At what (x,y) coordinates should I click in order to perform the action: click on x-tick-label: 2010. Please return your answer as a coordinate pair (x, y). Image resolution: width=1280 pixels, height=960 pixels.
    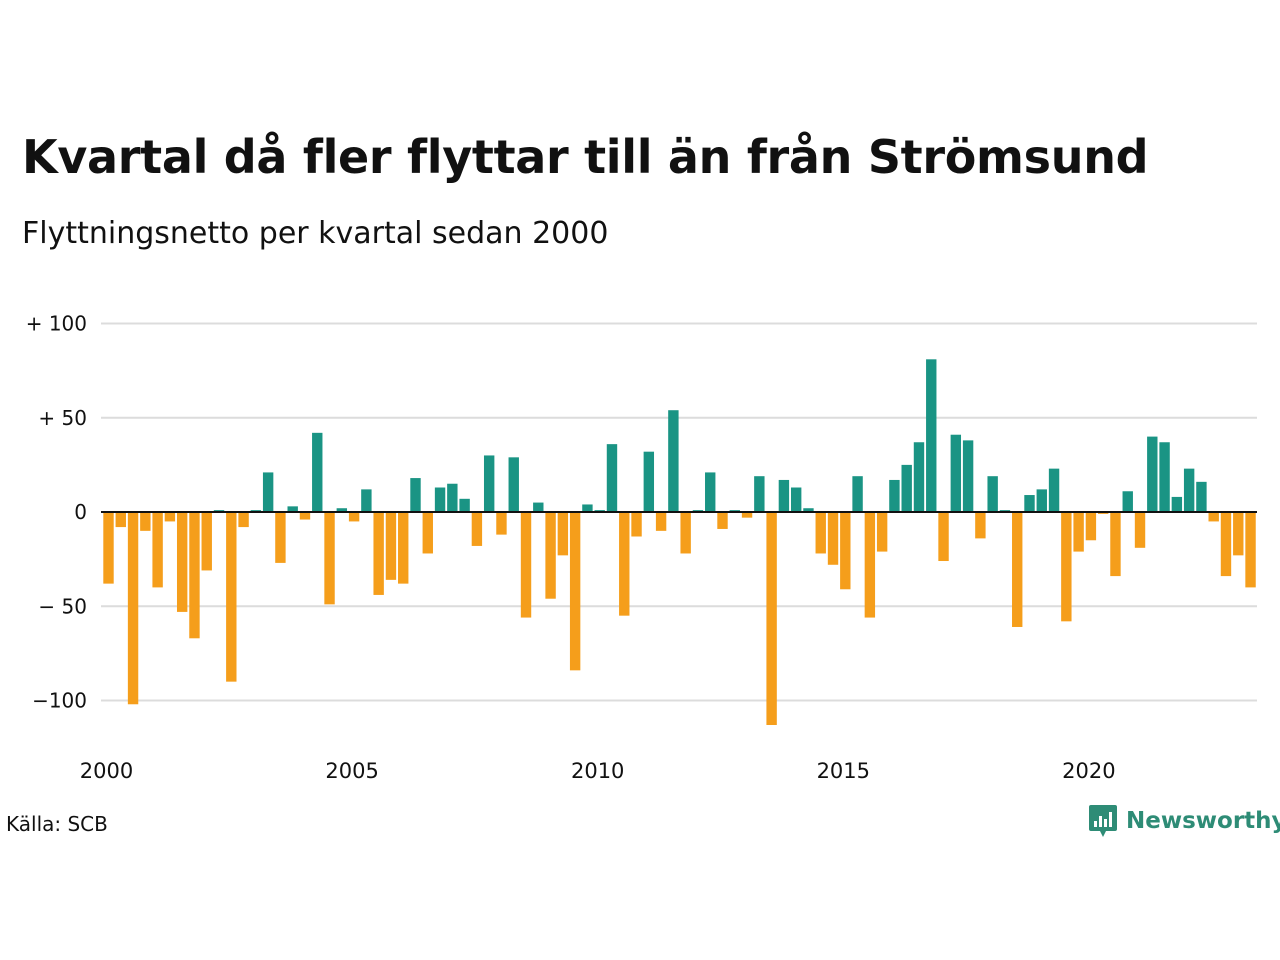
    Looking at the image, I should click on (597, 771).